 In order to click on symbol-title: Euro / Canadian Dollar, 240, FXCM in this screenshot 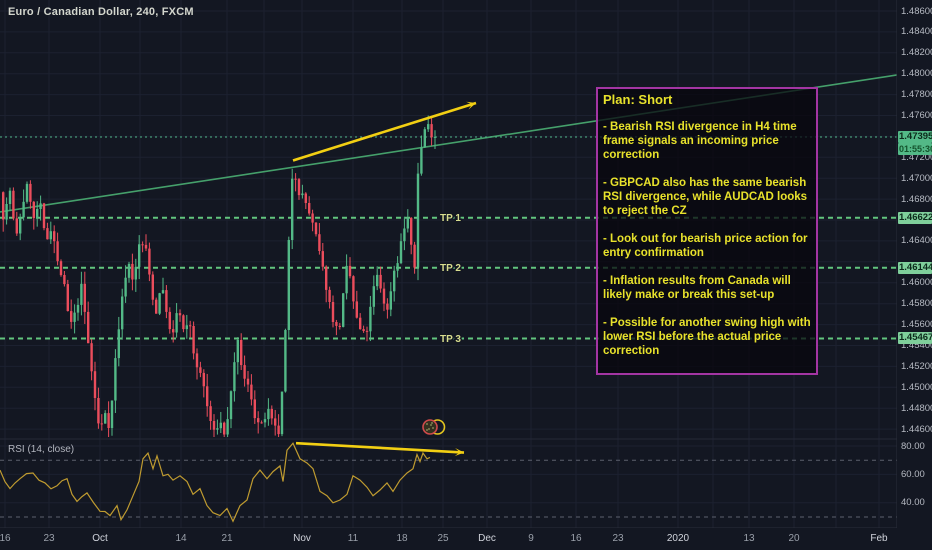, I will do `click(101, 12)`.